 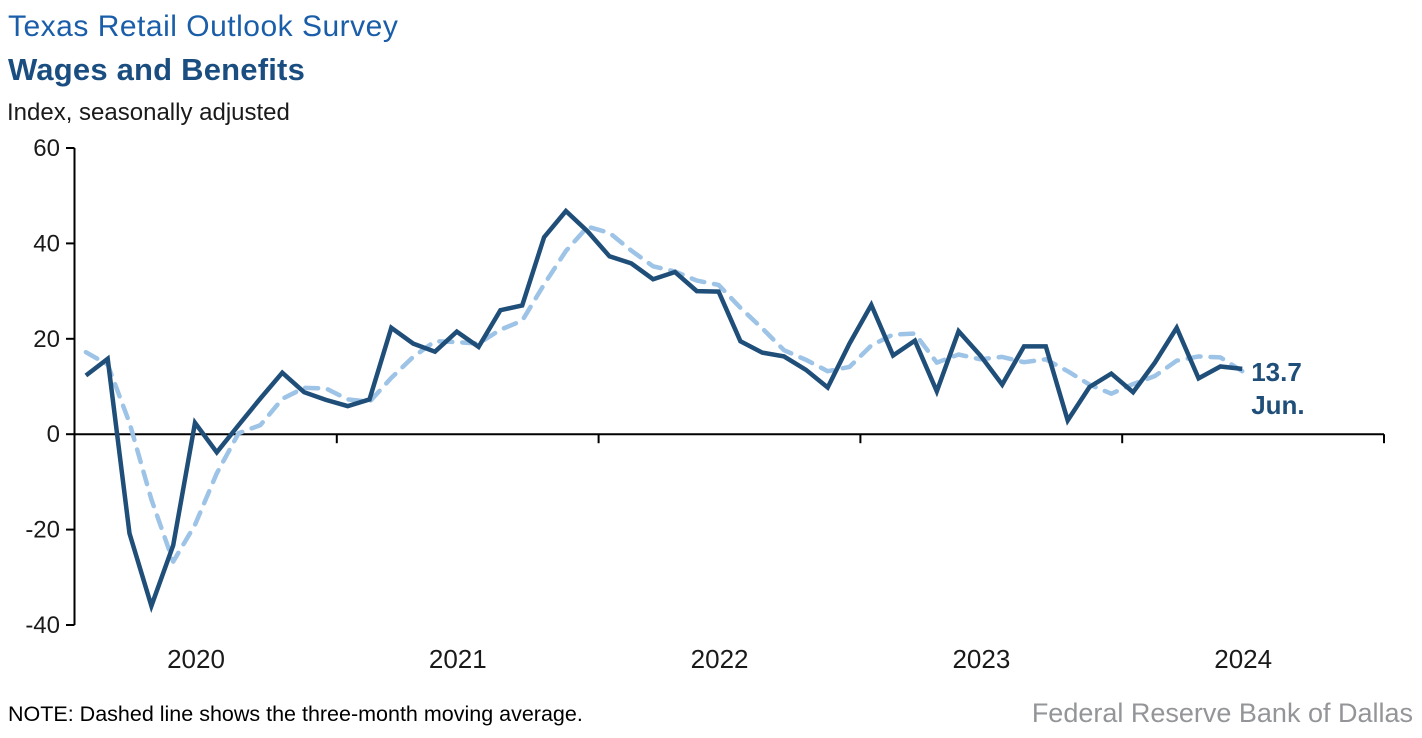 What do you see at coordinates (46, 148) in the screenshot?
I see `y-axis-tick-label: 60` at bounding box center [46, 148].